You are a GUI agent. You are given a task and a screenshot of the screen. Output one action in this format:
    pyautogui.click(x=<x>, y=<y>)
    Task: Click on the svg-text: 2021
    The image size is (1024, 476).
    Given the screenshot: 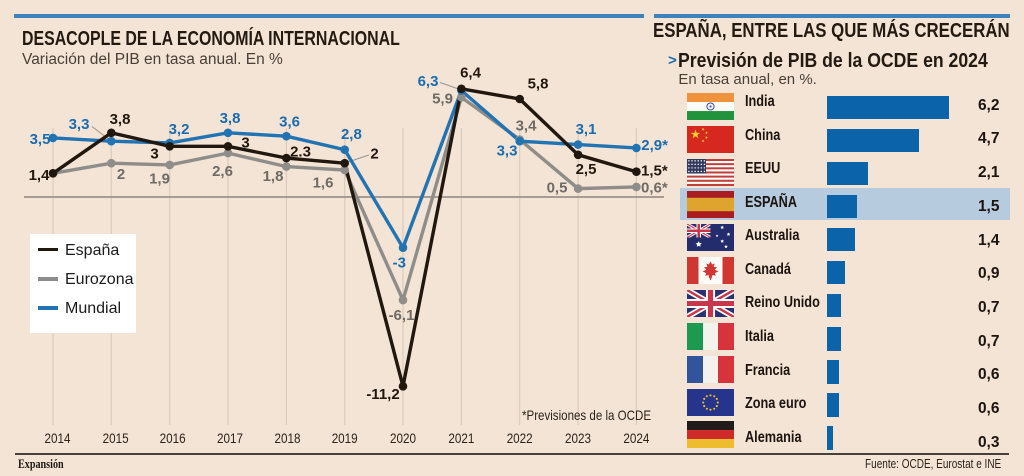 What is the action you would take?
    pyautogui.click(x=461, y=438)
    